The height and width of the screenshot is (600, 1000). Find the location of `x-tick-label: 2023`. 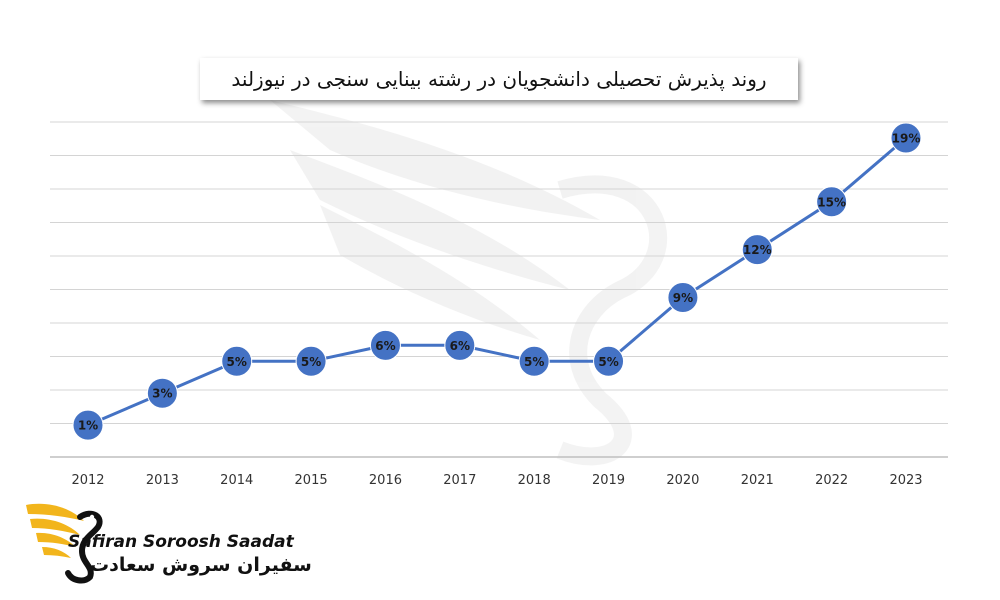

x-tick-label: 2023 is located at coordinates (905, 480).